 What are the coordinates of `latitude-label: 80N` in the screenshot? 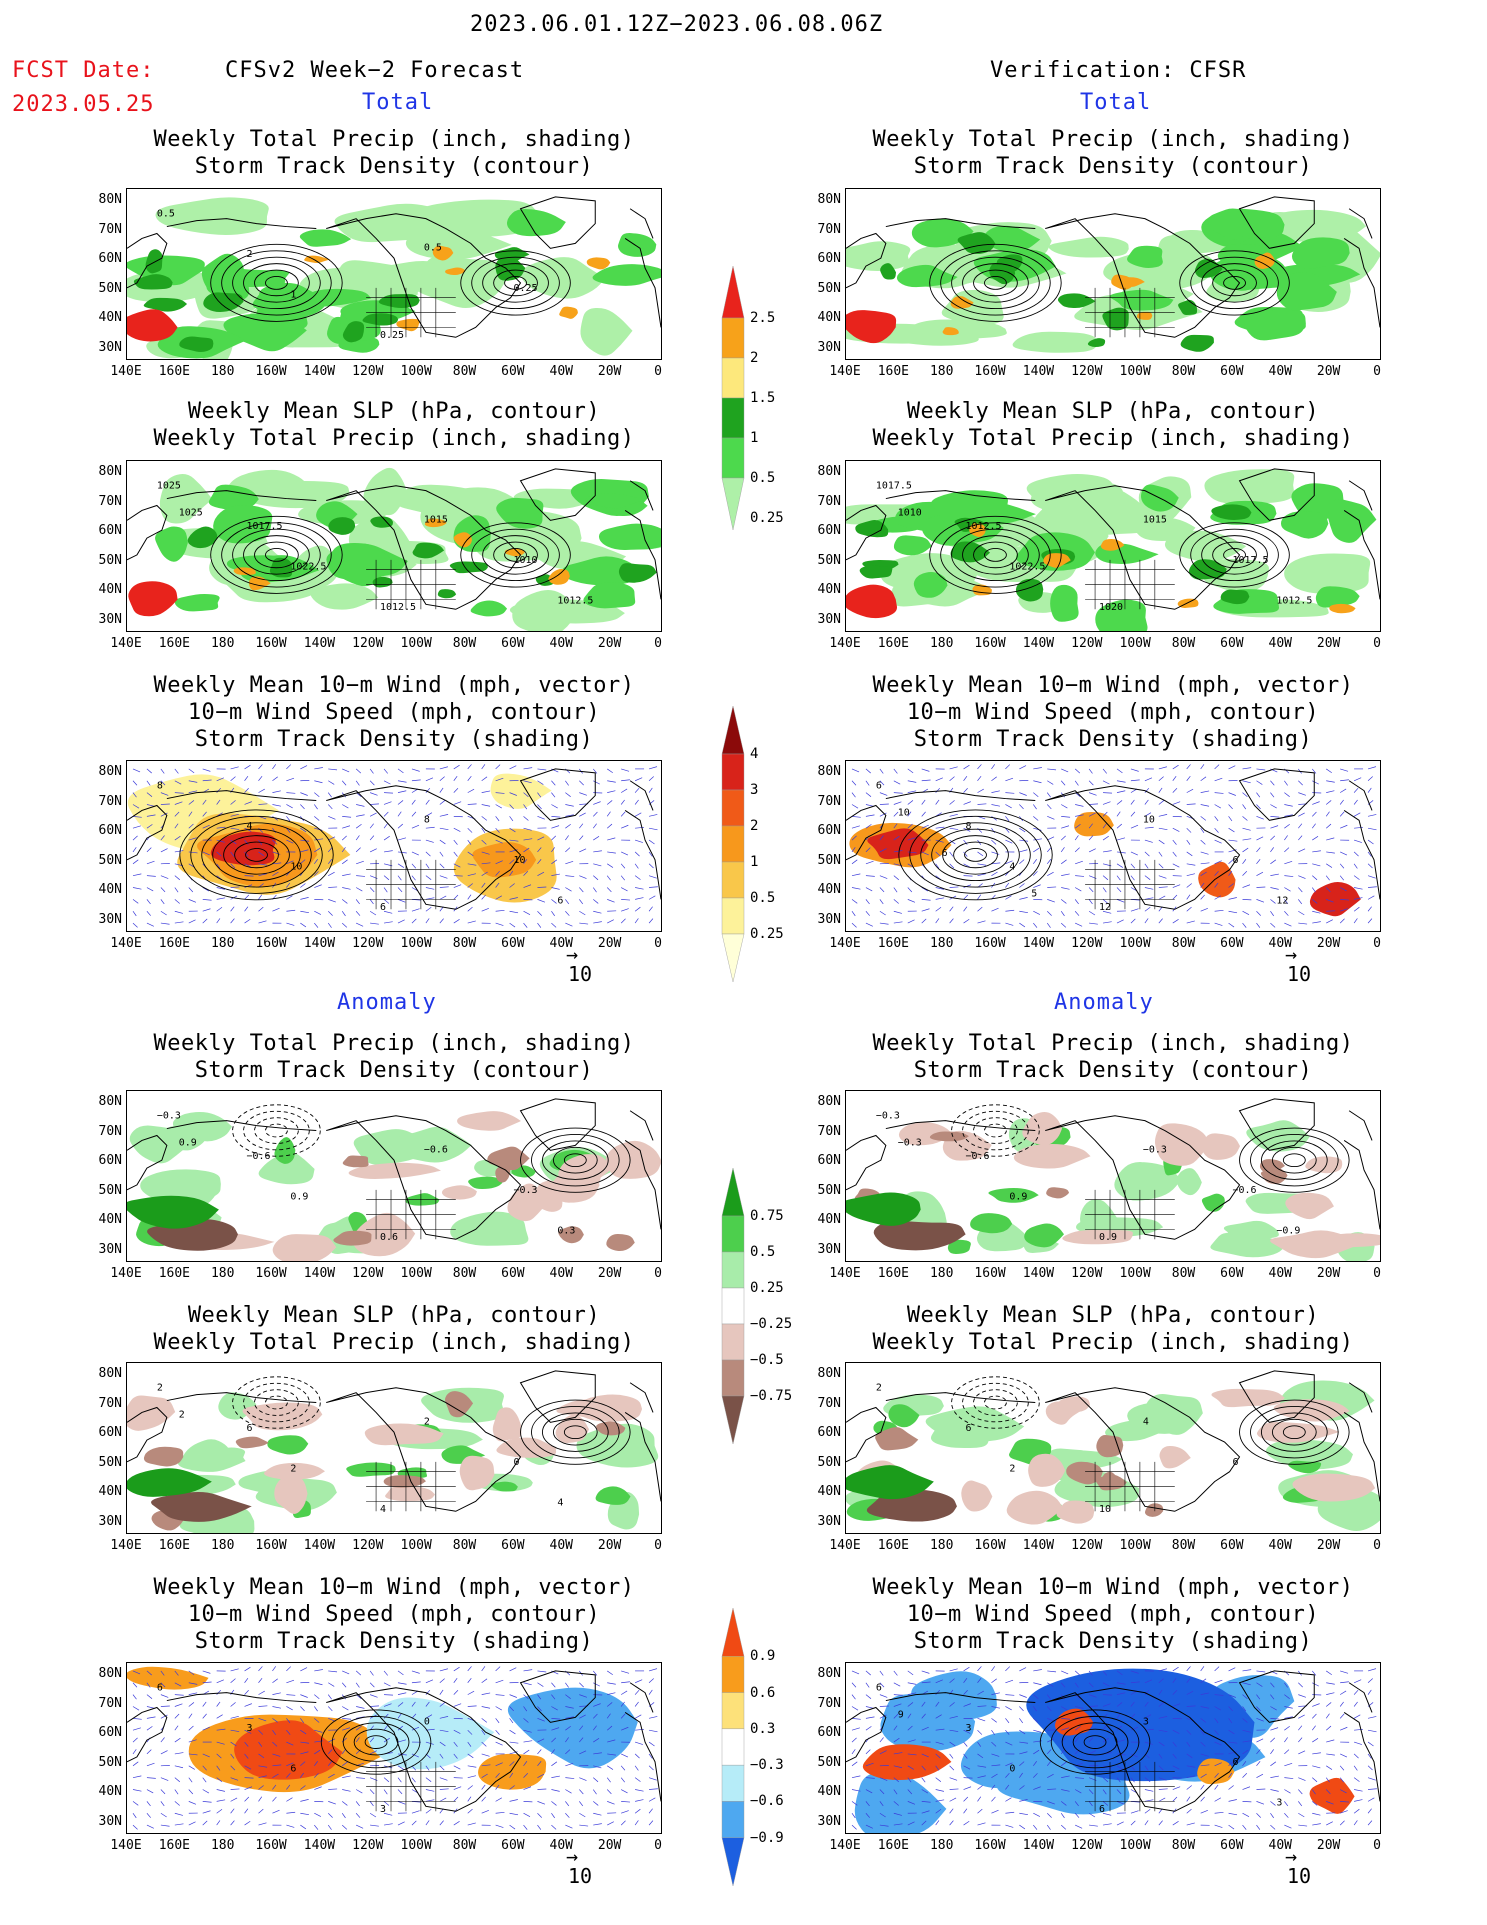 It's located at (829, 471).